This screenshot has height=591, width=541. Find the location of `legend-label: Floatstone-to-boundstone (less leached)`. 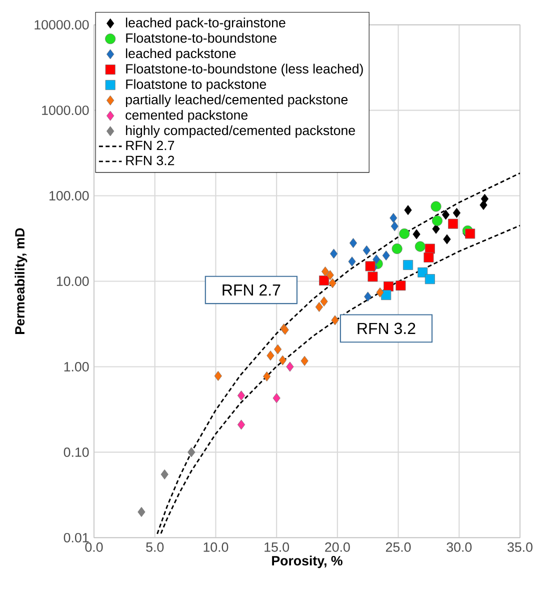

legend-label: Floatstone-to-boundstone (less leached) is located at coordinates (244, 70).